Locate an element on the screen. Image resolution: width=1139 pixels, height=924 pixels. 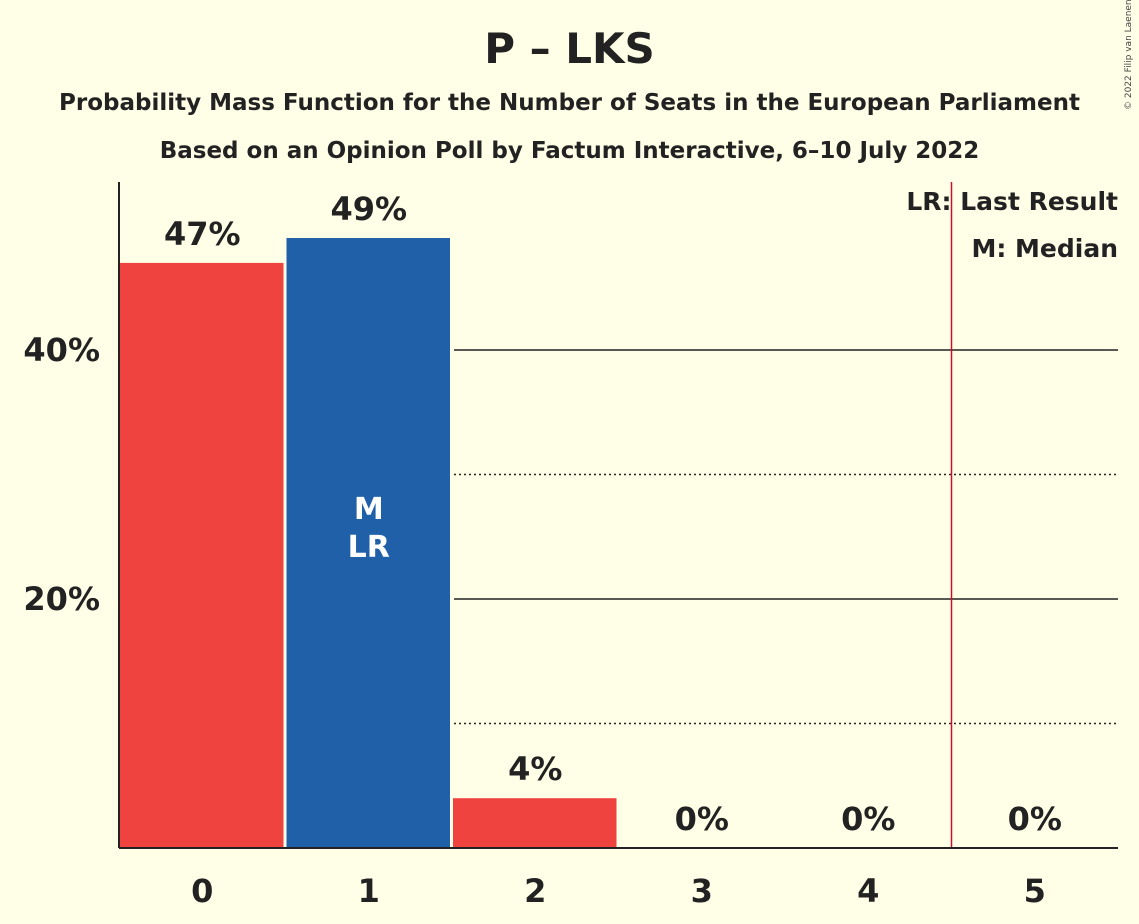
value-label: 47% is located at coordinates (202, 234).